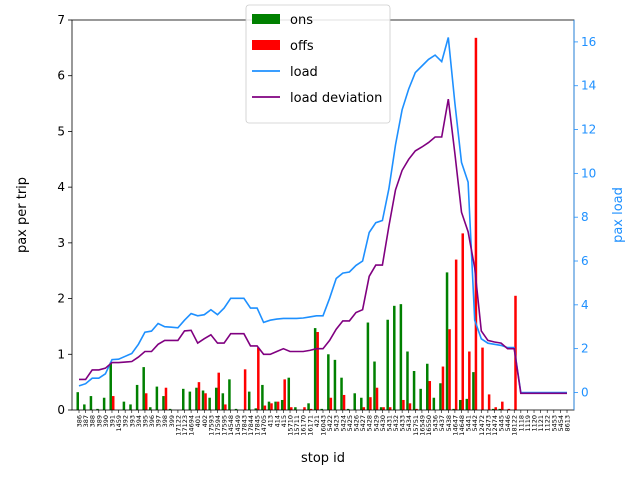 This screenshot has height=484, width=640. I want to click on x-tick-label: 5431, so click(389, 423).